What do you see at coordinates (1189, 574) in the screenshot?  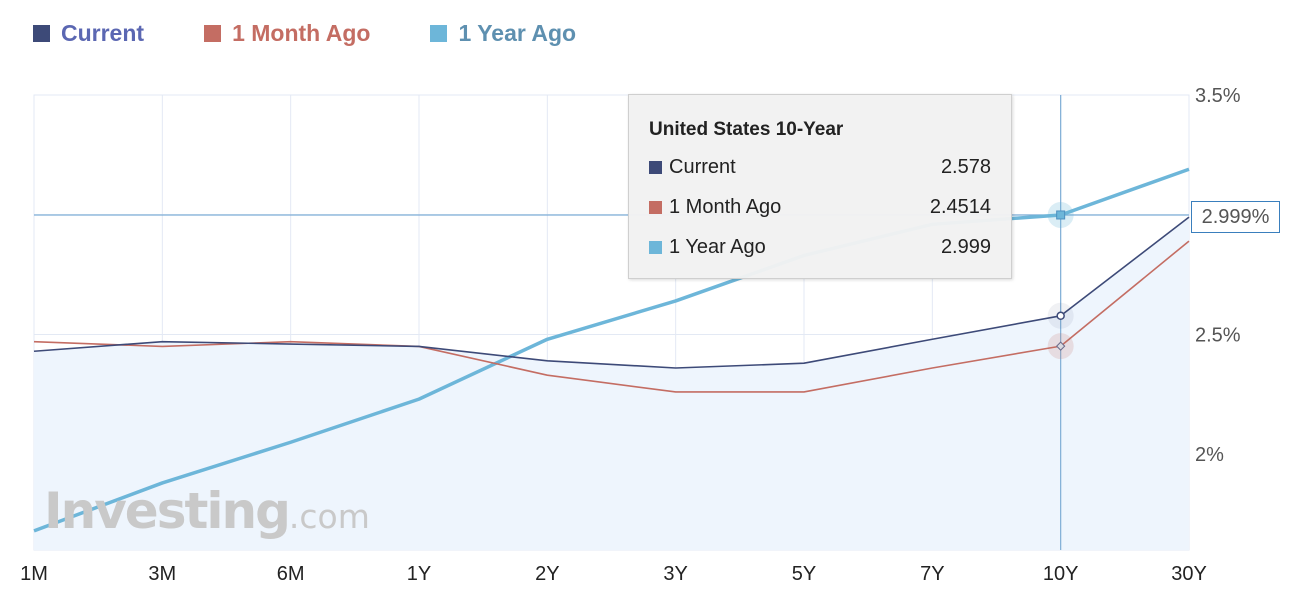 I see `x-tick-label: 30Y` at bounding box center [1189, 574].